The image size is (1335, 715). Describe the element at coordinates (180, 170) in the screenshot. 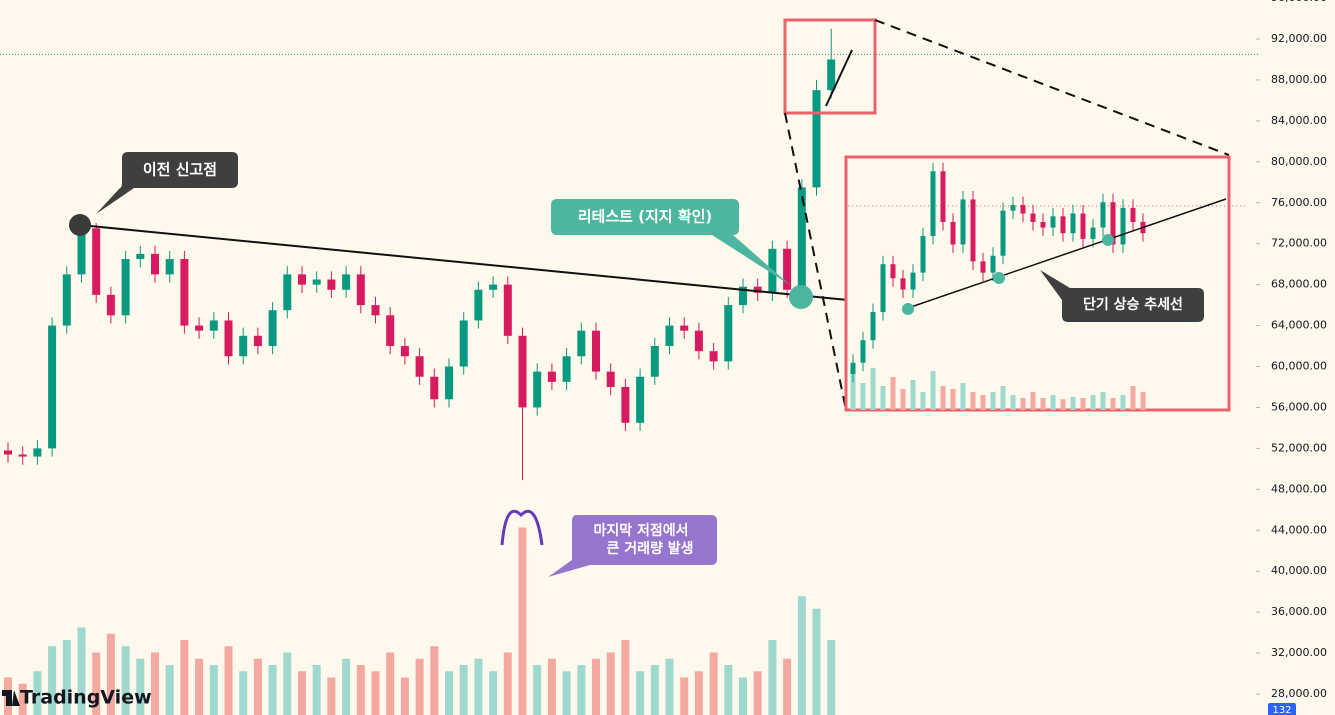

I see `callout-text: 이전 신고점` at that location.